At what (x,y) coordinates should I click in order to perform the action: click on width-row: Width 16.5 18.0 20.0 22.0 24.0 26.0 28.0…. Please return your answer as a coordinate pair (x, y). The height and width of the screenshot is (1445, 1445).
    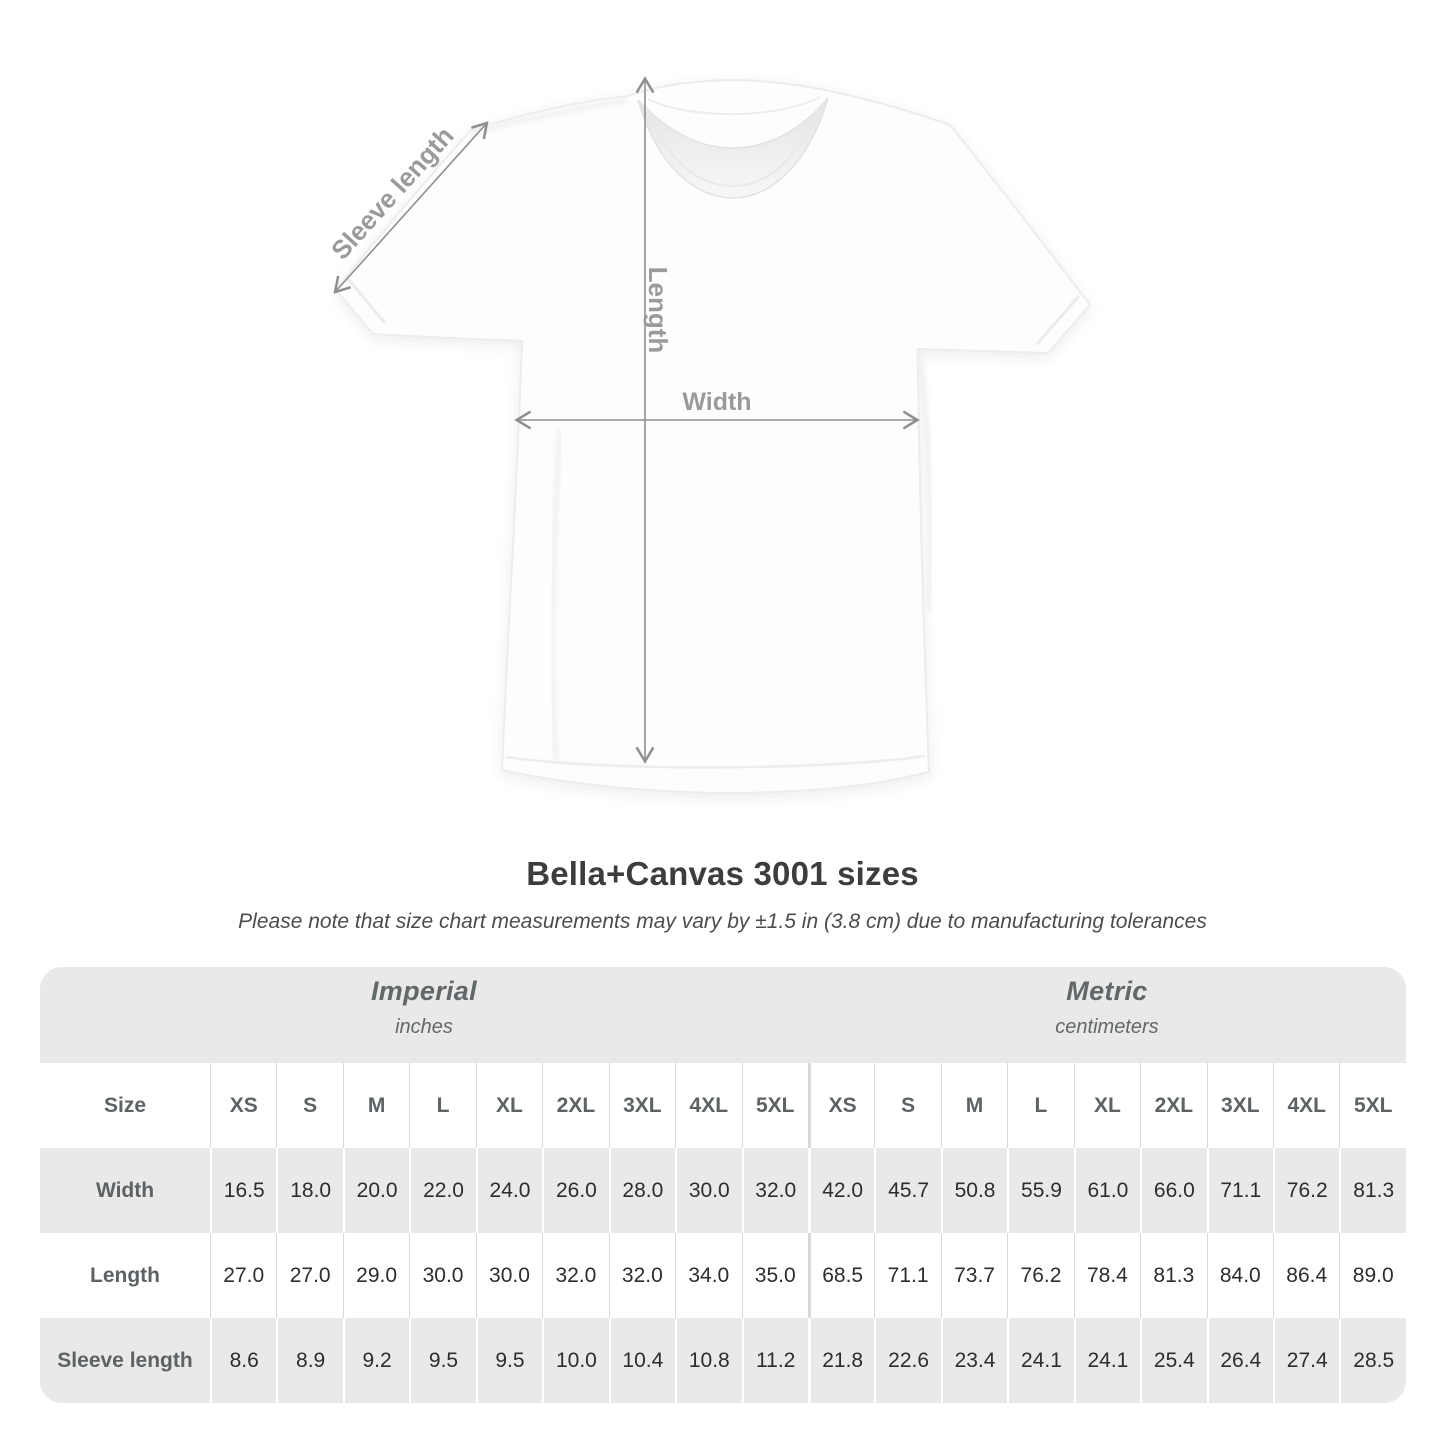
    Looking at the image, I should click on (723, 1190).